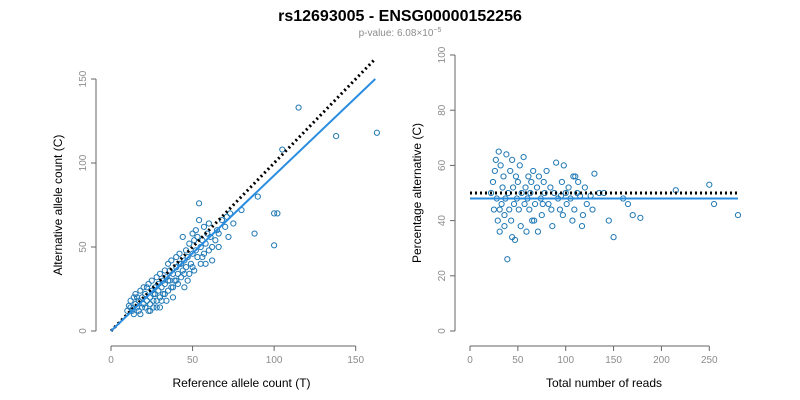 This screenshot has width=800, height=400. Describe the element at coordinates (400, 16) in the screenshot. I see `chart-title: rs12693005 - ENSG00000152256` at that location.